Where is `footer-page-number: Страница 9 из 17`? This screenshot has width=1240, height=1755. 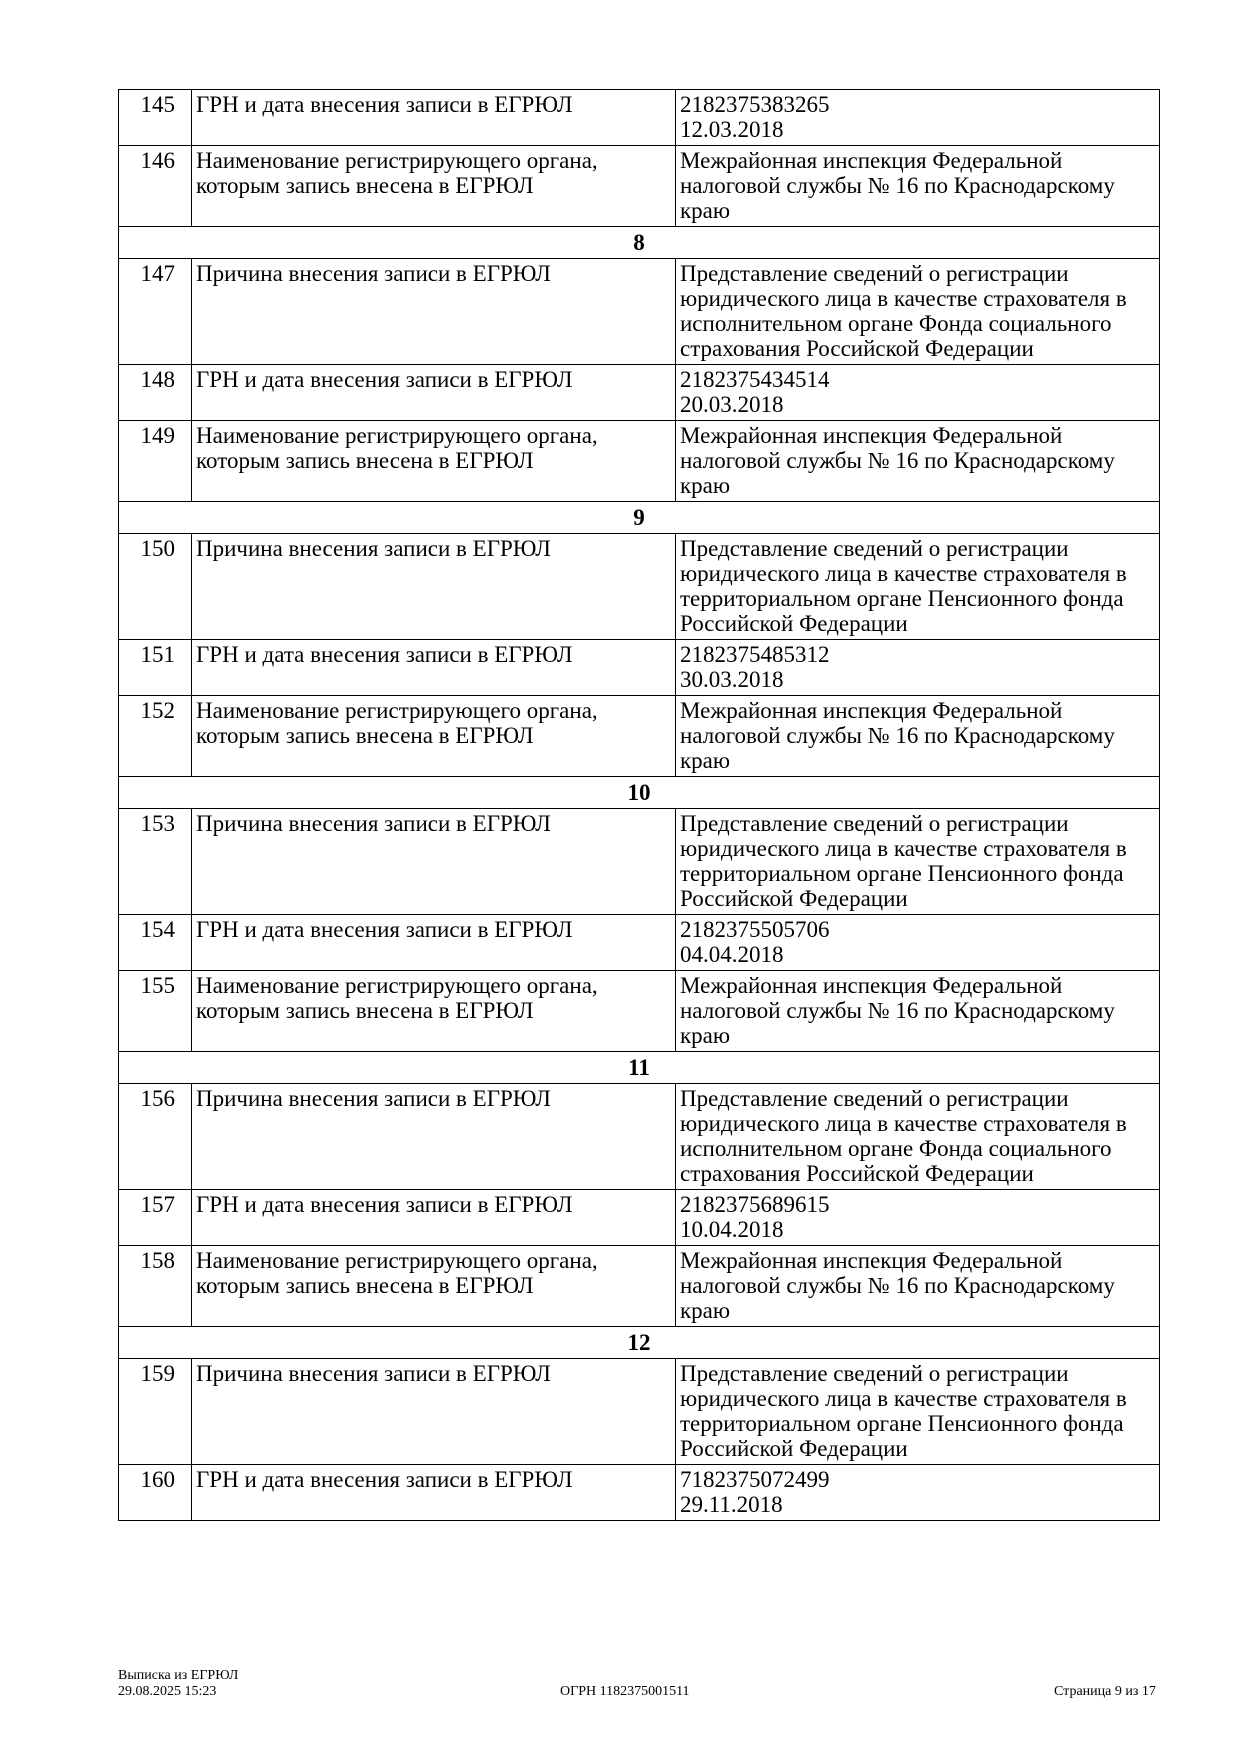
footer-page-number: Страница 9 из 17 is located at coordinates (1105, 1691).